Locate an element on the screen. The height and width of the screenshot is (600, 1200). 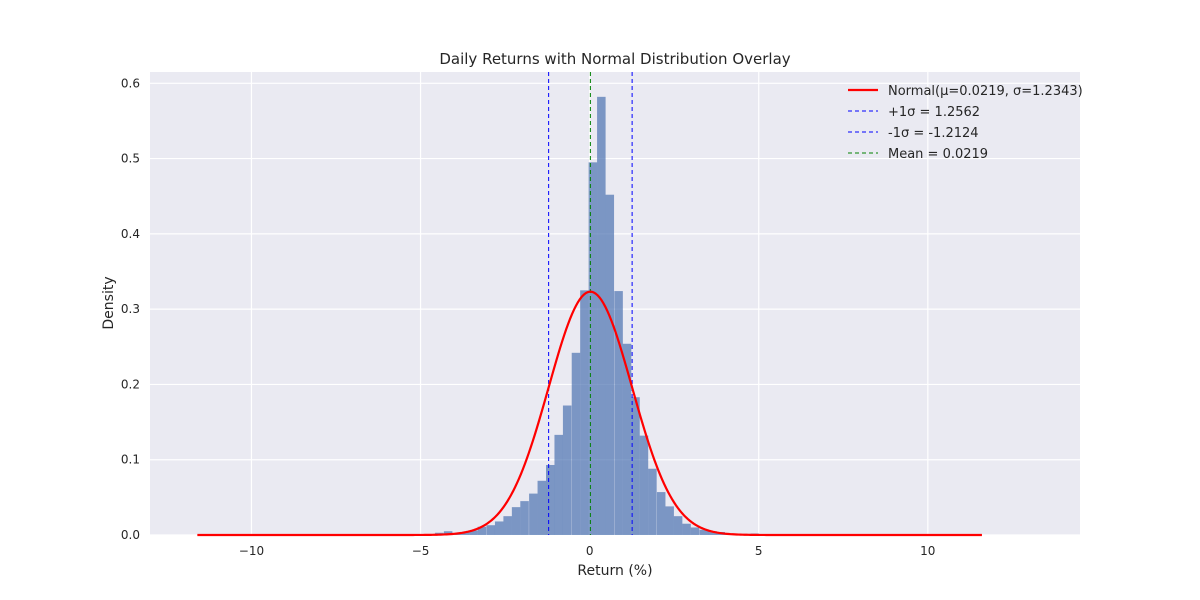
legend-label: -1σ = -1.2124 is located at coordinates (933, 133).